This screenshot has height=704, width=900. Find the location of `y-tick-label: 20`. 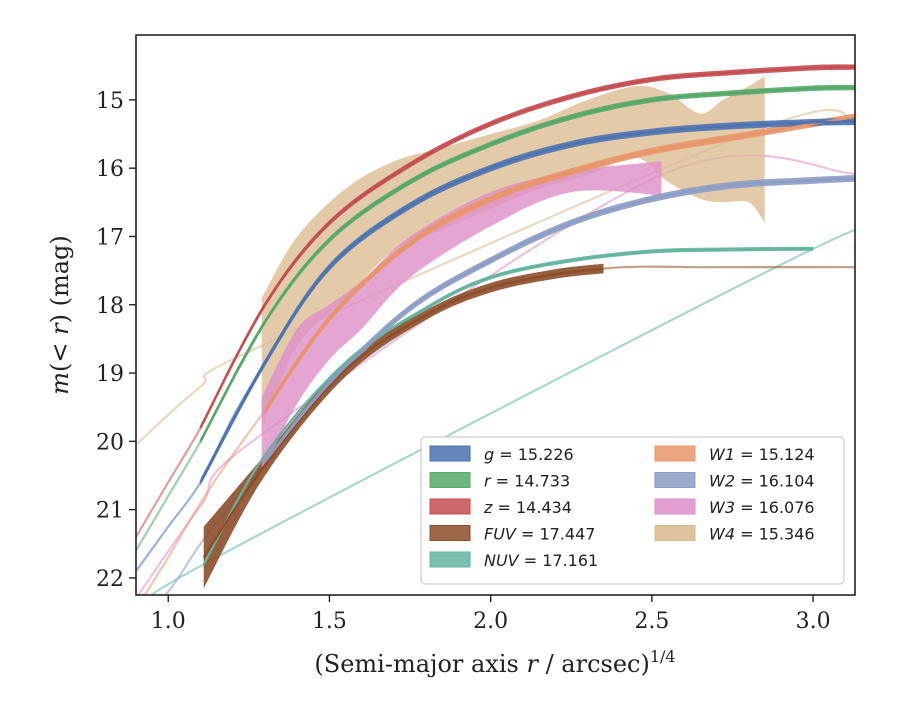

y-tick-label: 20 is located at coordinates (110, 442).